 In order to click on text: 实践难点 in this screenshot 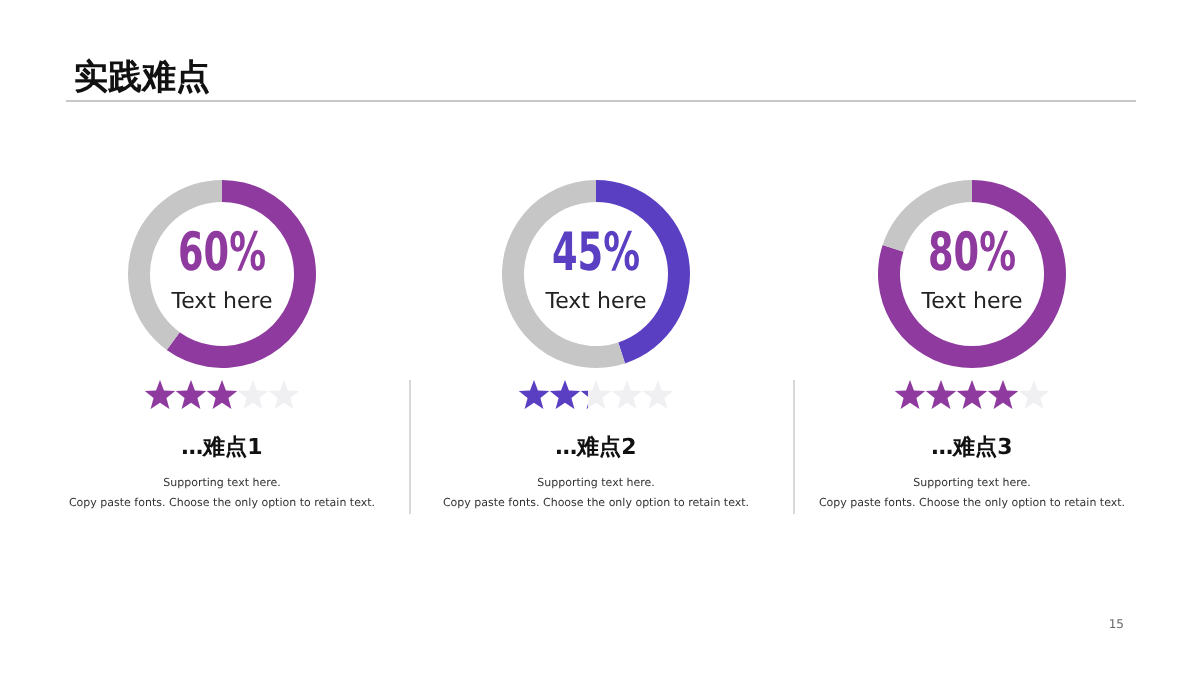, I will do `click(142, 78)`.